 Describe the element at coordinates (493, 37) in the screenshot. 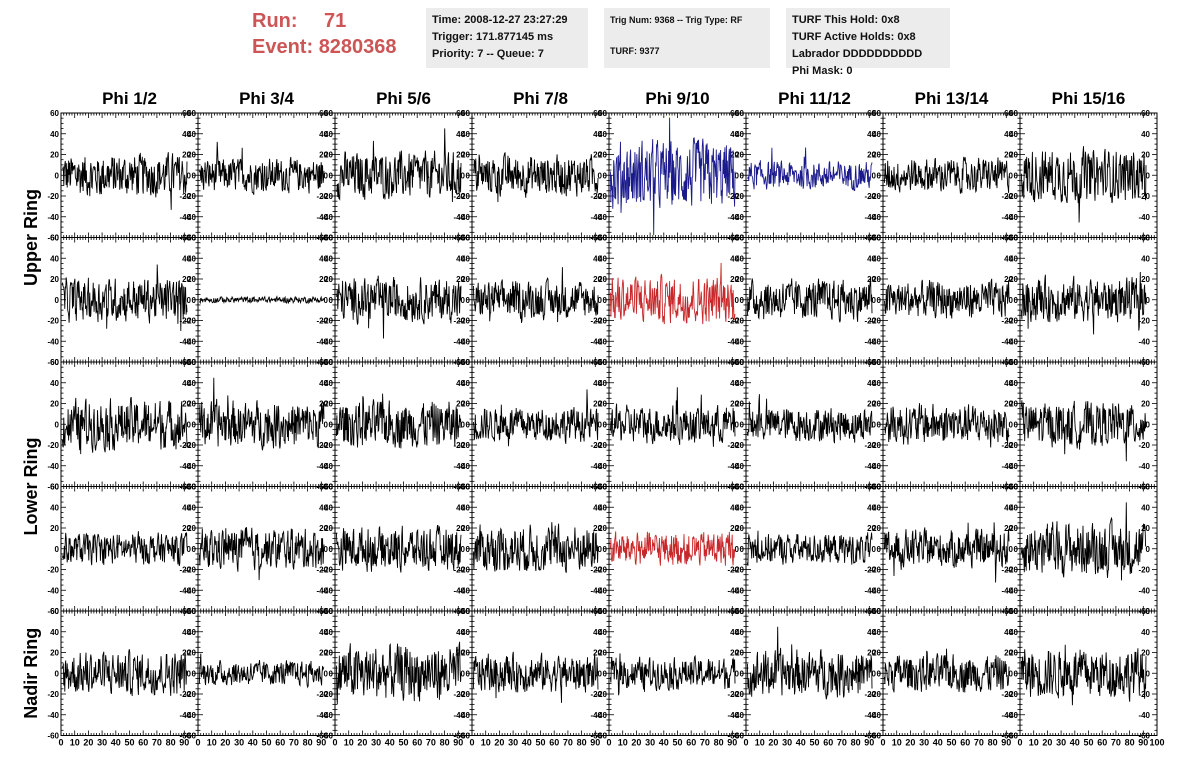

I see `trigger-text: Trigger: 171.877145 ms` at that location.